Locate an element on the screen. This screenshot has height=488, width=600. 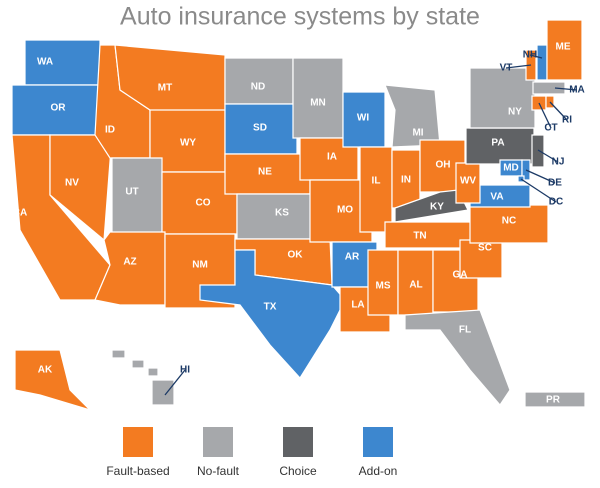
state-label: ND is located at coordinates (258, 87).